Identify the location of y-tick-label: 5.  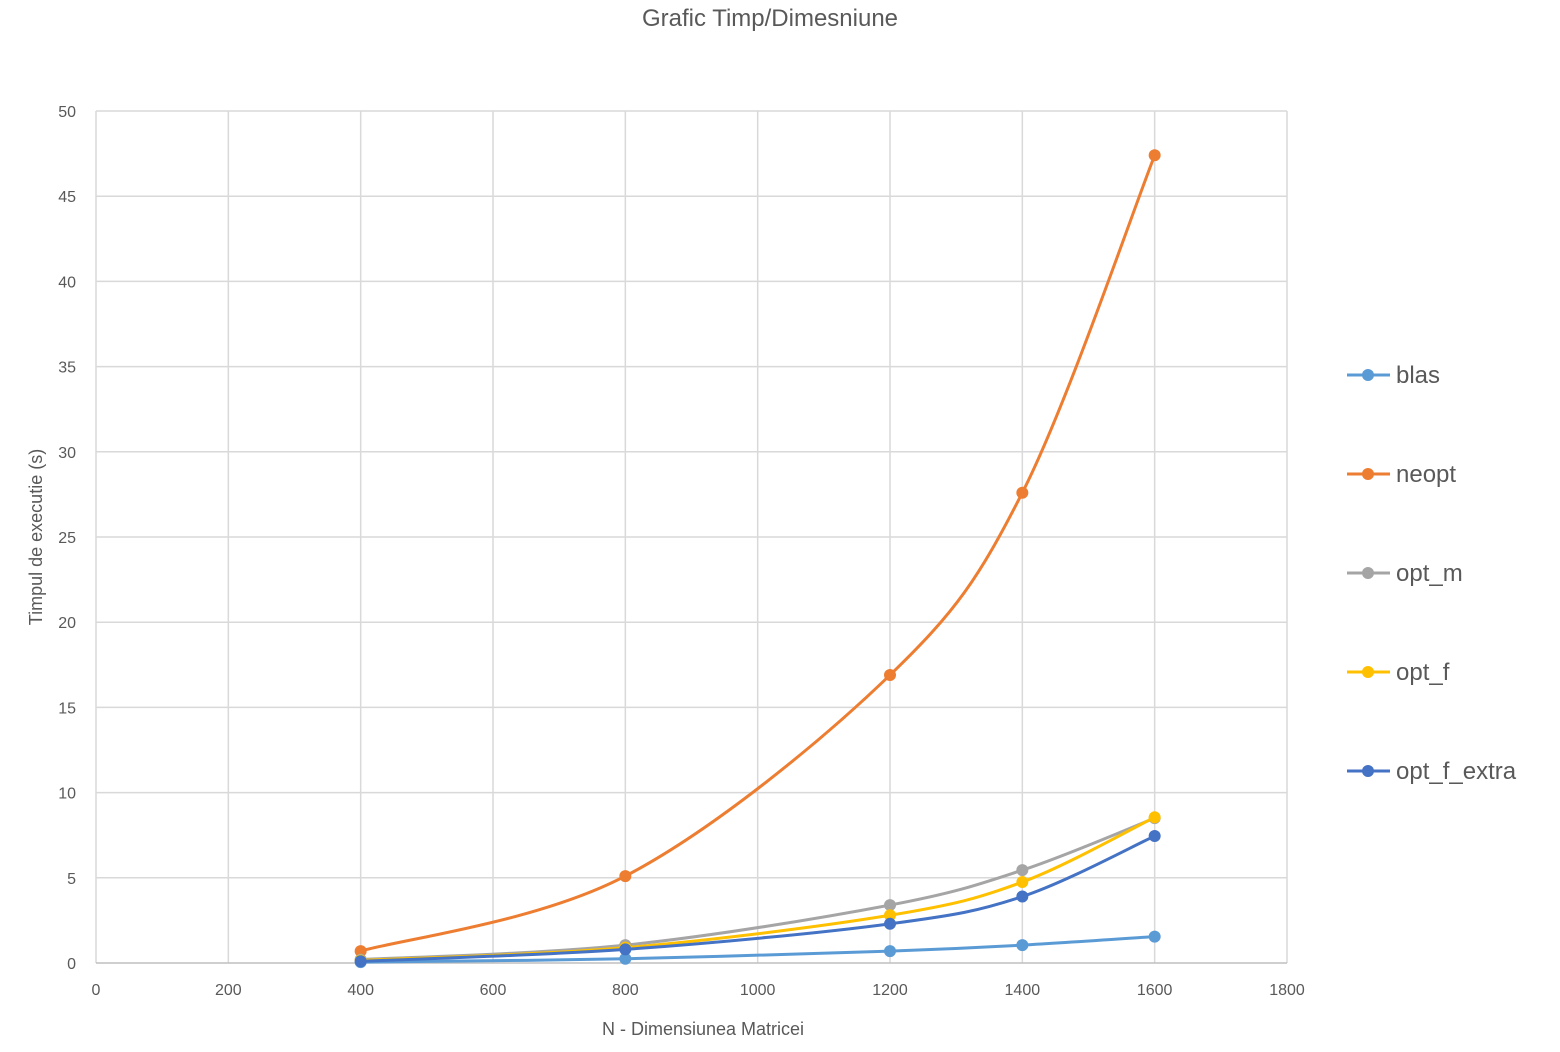
(71, 879).